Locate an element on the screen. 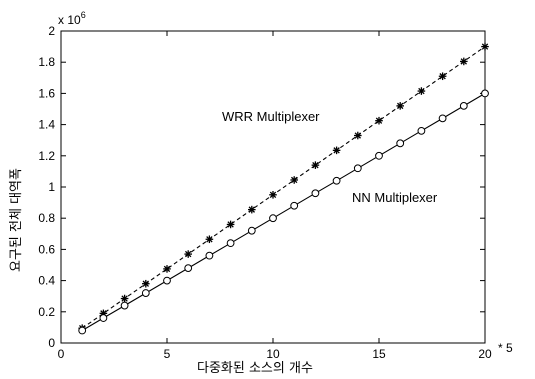 The image size is (535, 379). y-multiplier-base: x 10 is located at coordinates (69, 20).